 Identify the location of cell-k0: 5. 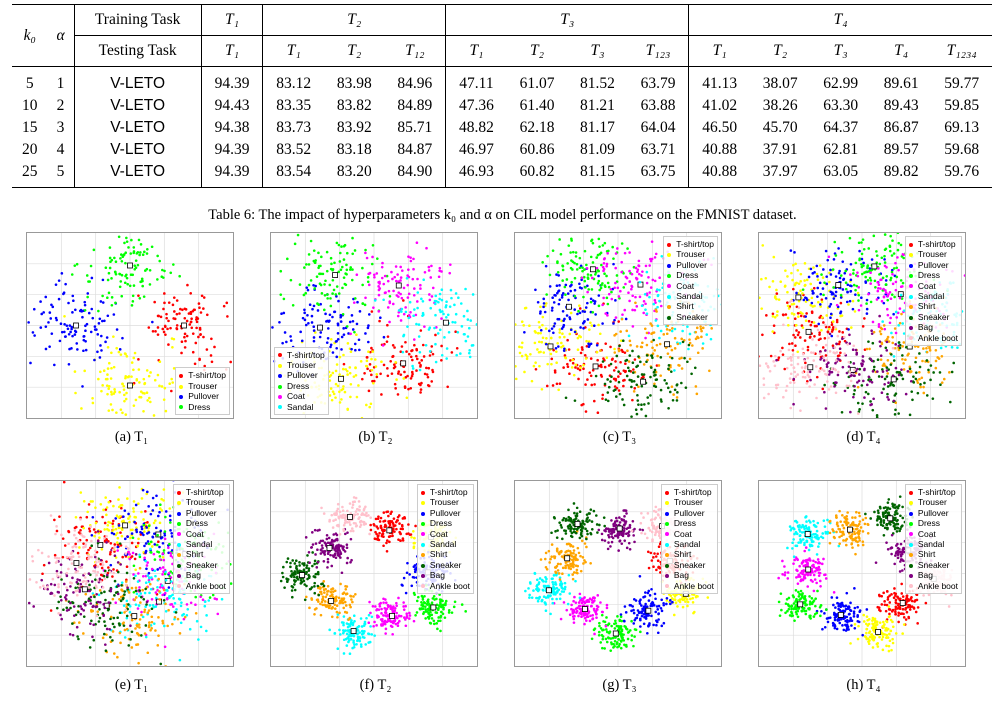
(30, 80).